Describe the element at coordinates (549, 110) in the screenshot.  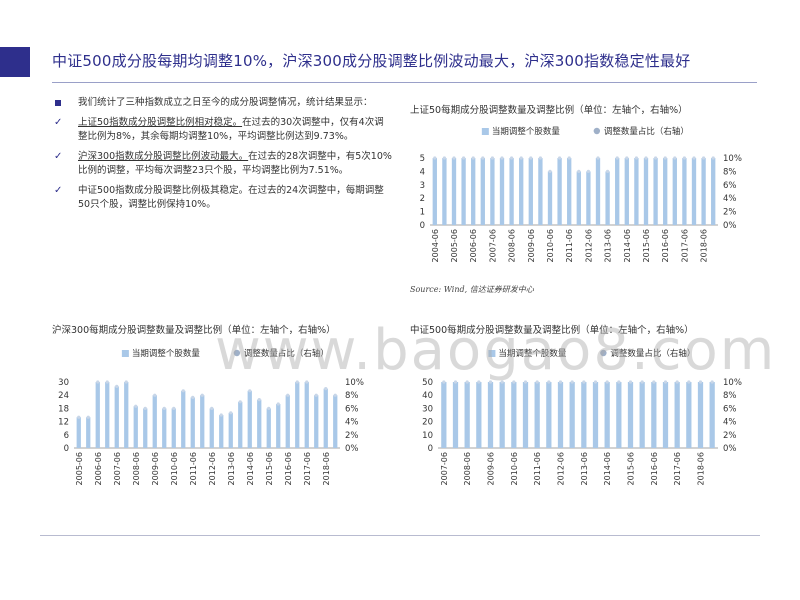
I see `chart-title-sz50: 上证50每期成分股调整数量及调整比例（单位：左轴个，右轴%）` at that location.